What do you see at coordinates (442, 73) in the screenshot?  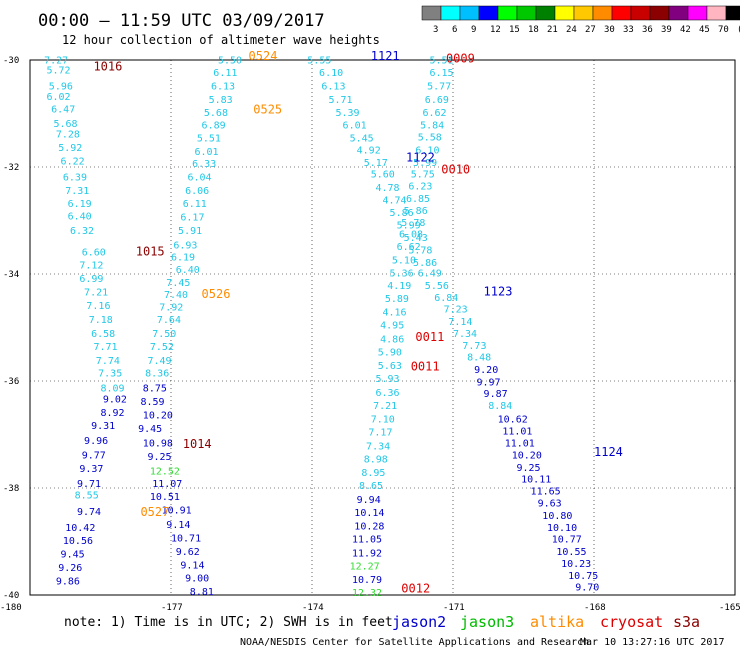 I see `swh-value: 6.15` at bounding box center [442, 73].